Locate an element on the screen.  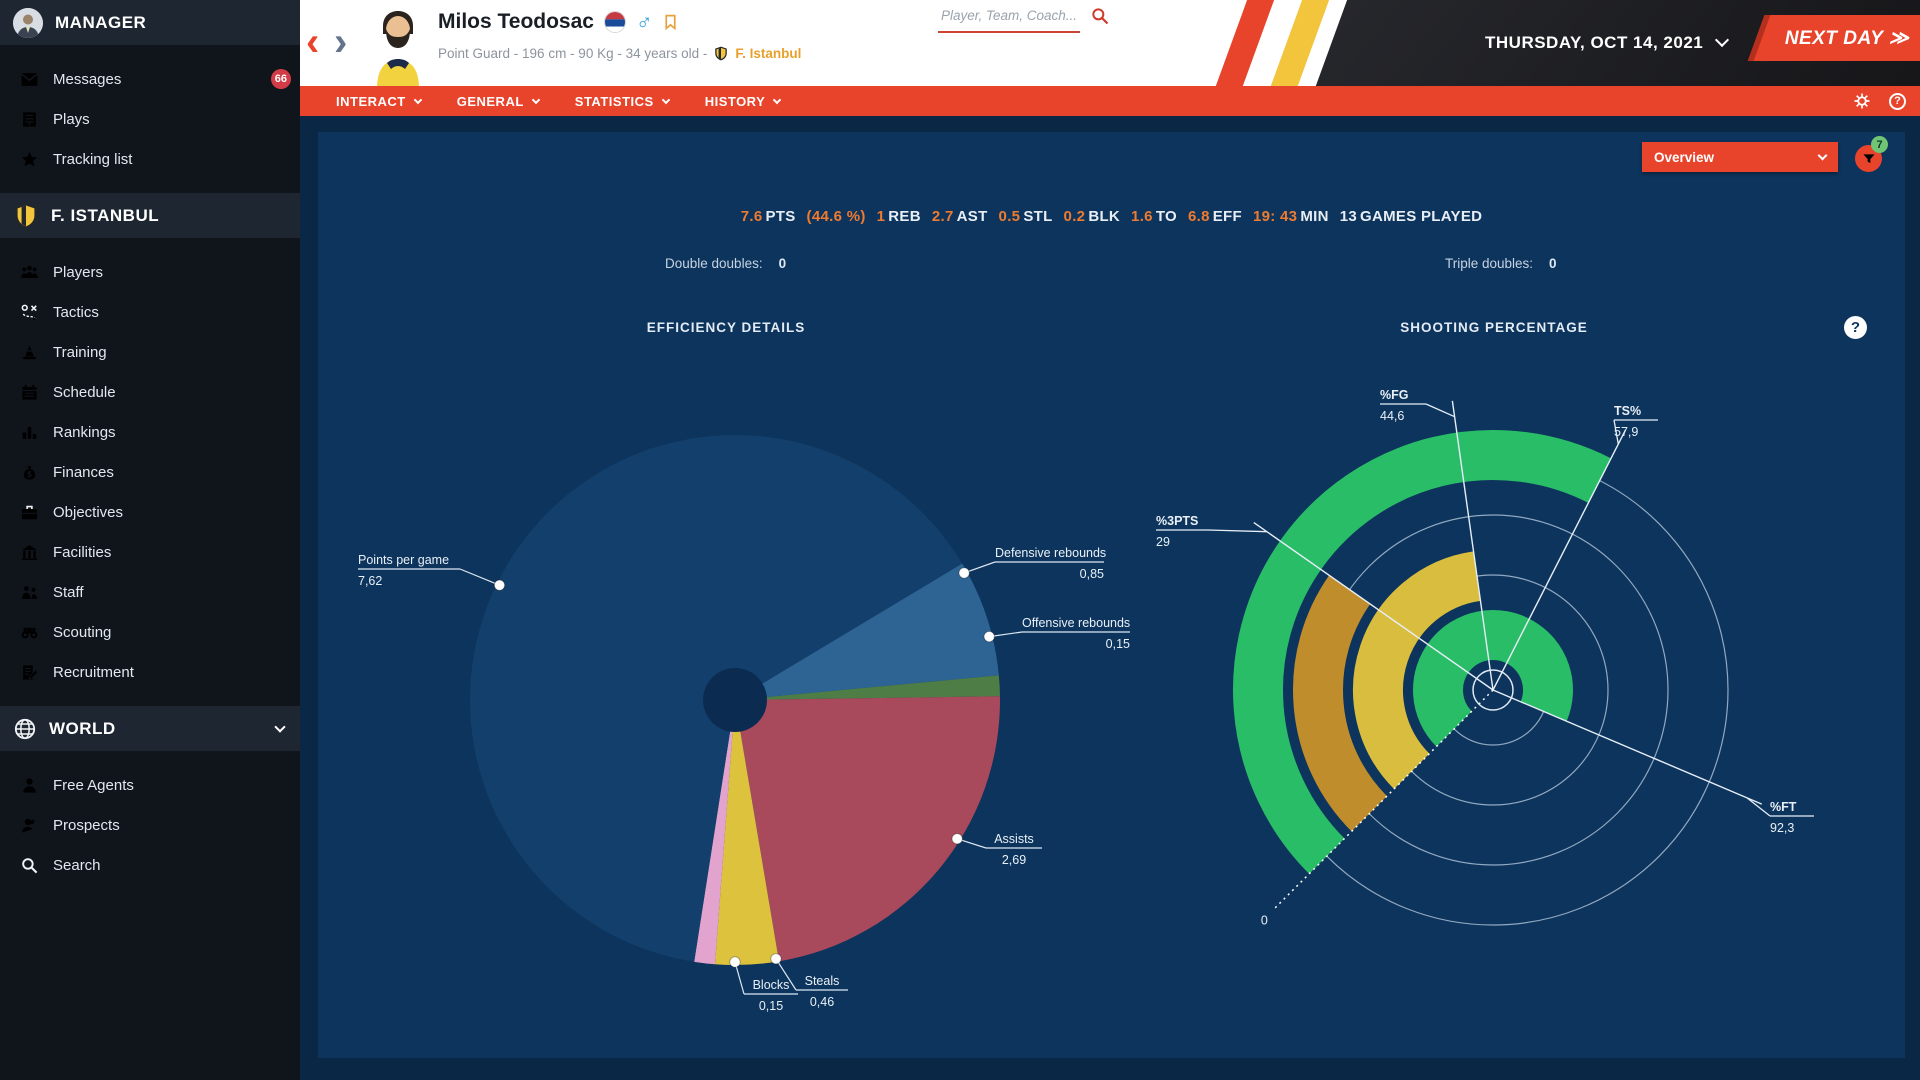
stat-value: 1.6 is located at coordinates (1142, 216).